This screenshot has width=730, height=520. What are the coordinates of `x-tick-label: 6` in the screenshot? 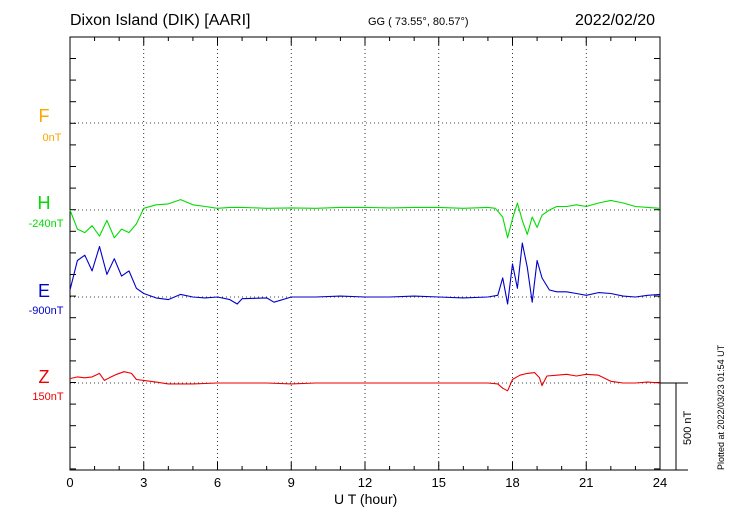 It's located at (217, 482).